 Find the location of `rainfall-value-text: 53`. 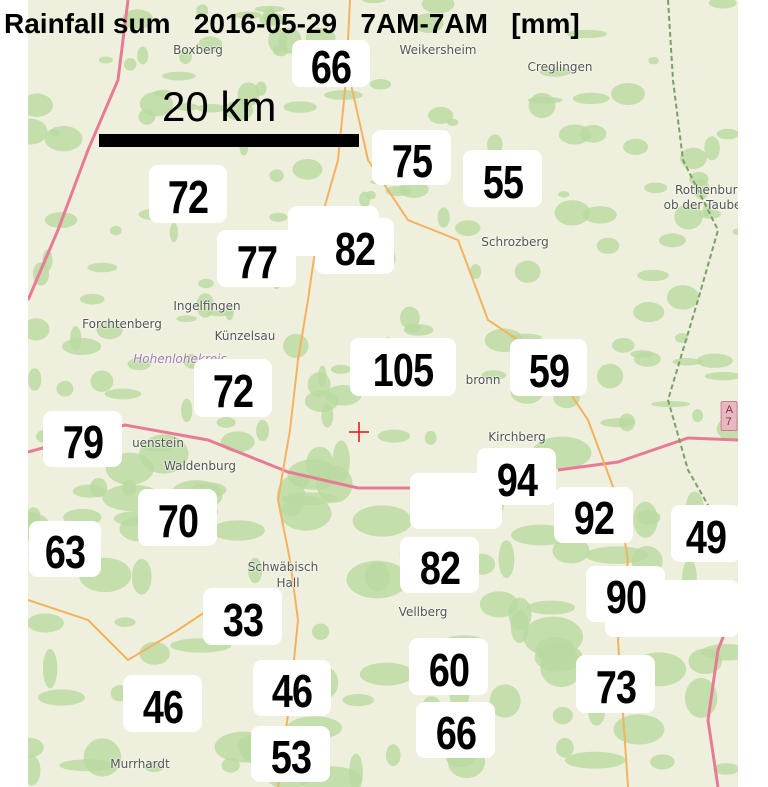

rainfall-value-text: 53 is located at coordinates (290, 757).